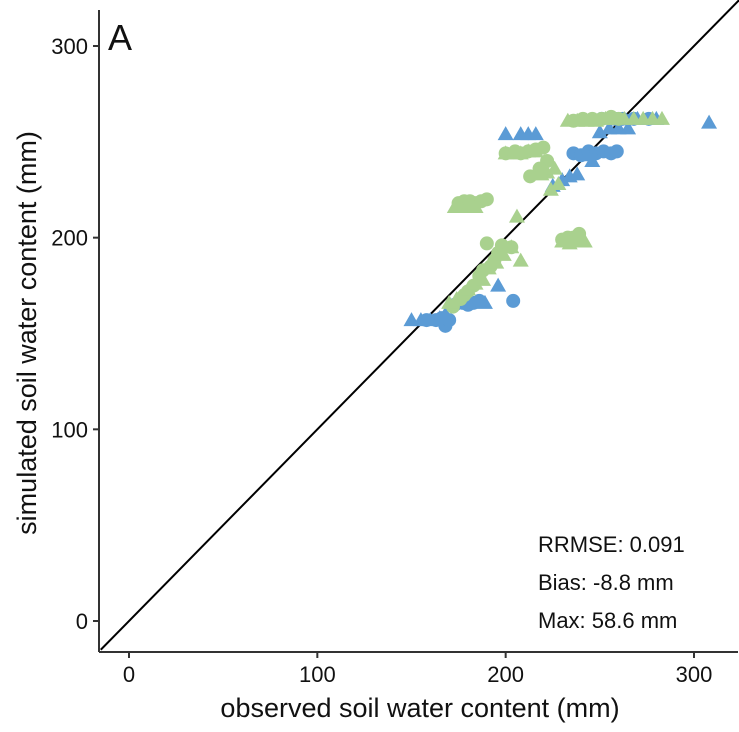  I want to click on y-axis-ticks: 0 100 200 300, so click(75, 334).